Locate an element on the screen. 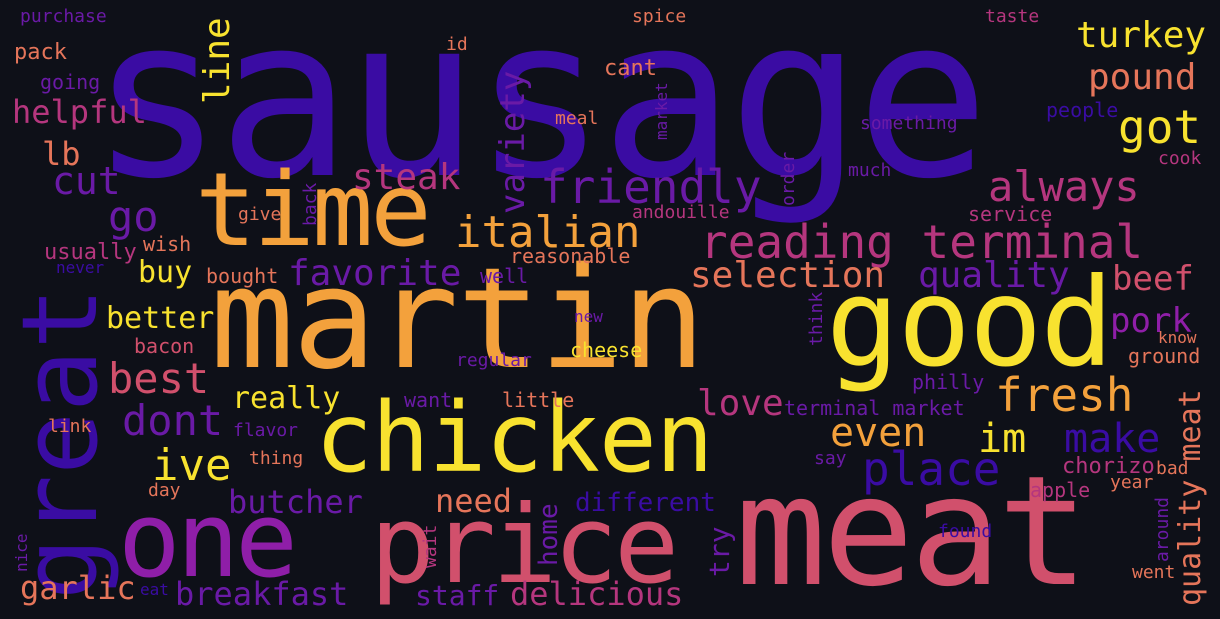  word-make: make is located at coordinates (1112, 439).